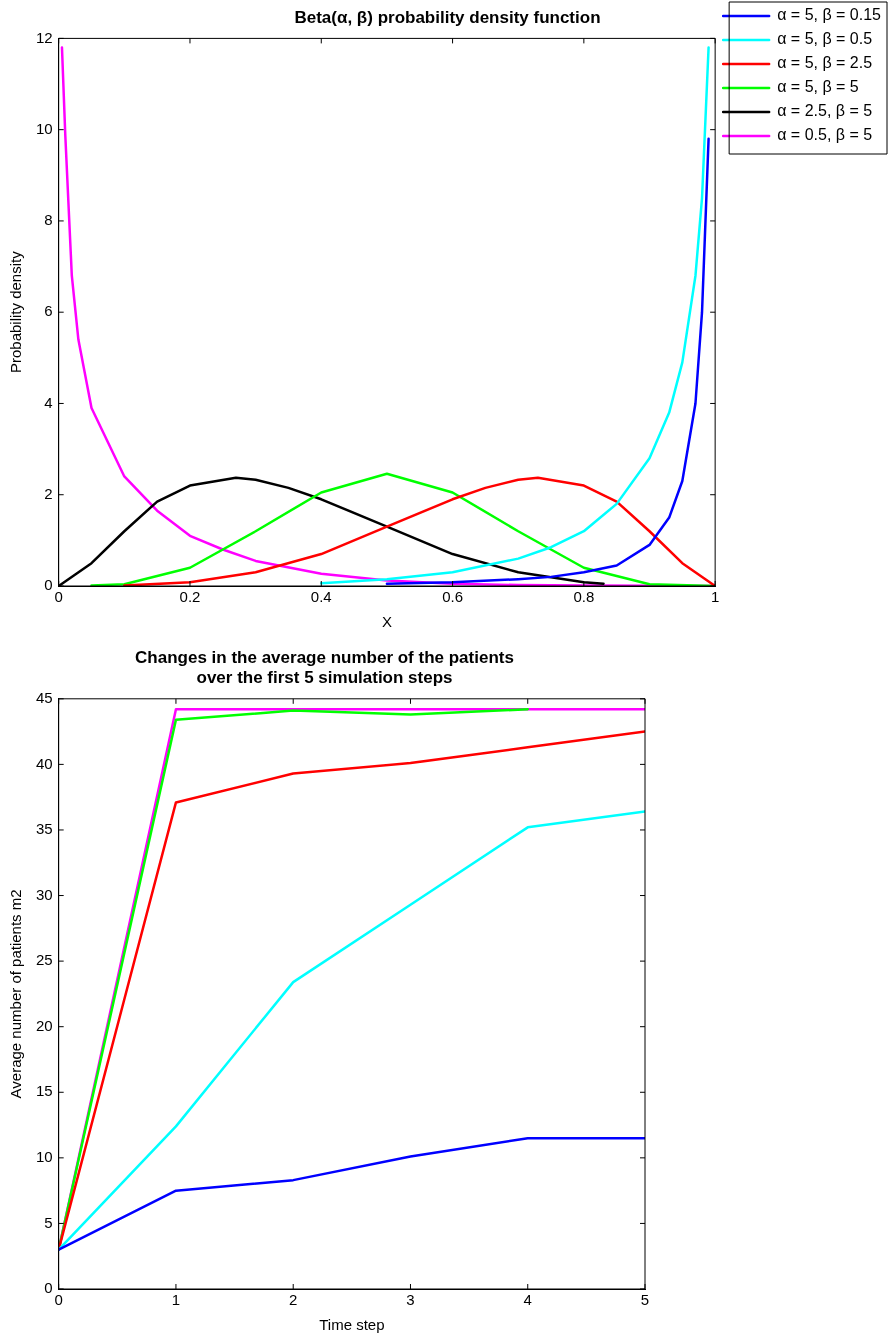  Describe the element at coordinates (829, 15) in the screenshot. I see `legend-label: α = 5, β = 0.15` at that location.